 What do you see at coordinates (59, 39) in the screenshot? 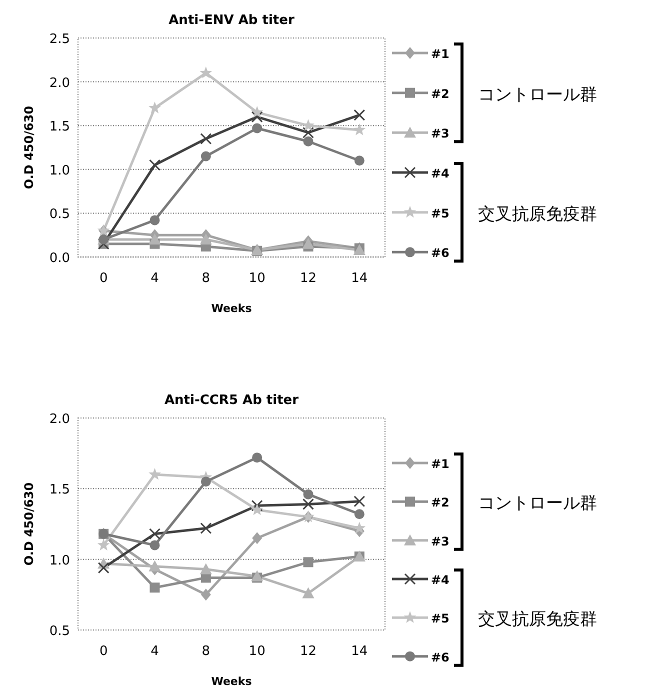
I see `y-tick-label: 2.5` at bounding box center [59, 39].